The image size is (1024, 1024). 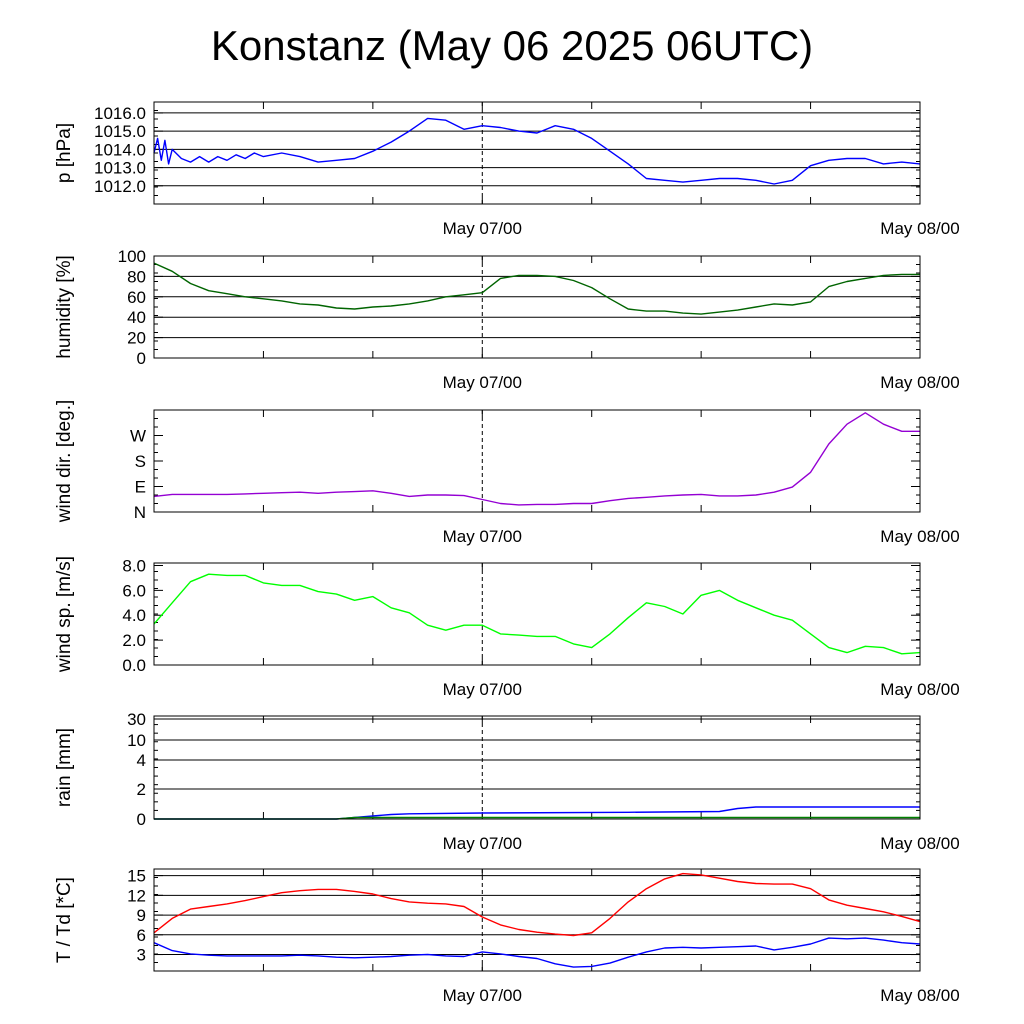 What do you see at coordinates (64, 153) in the screenshot?
I see `y-axis-label: p [hPa]` at bounding box center [64, 153].